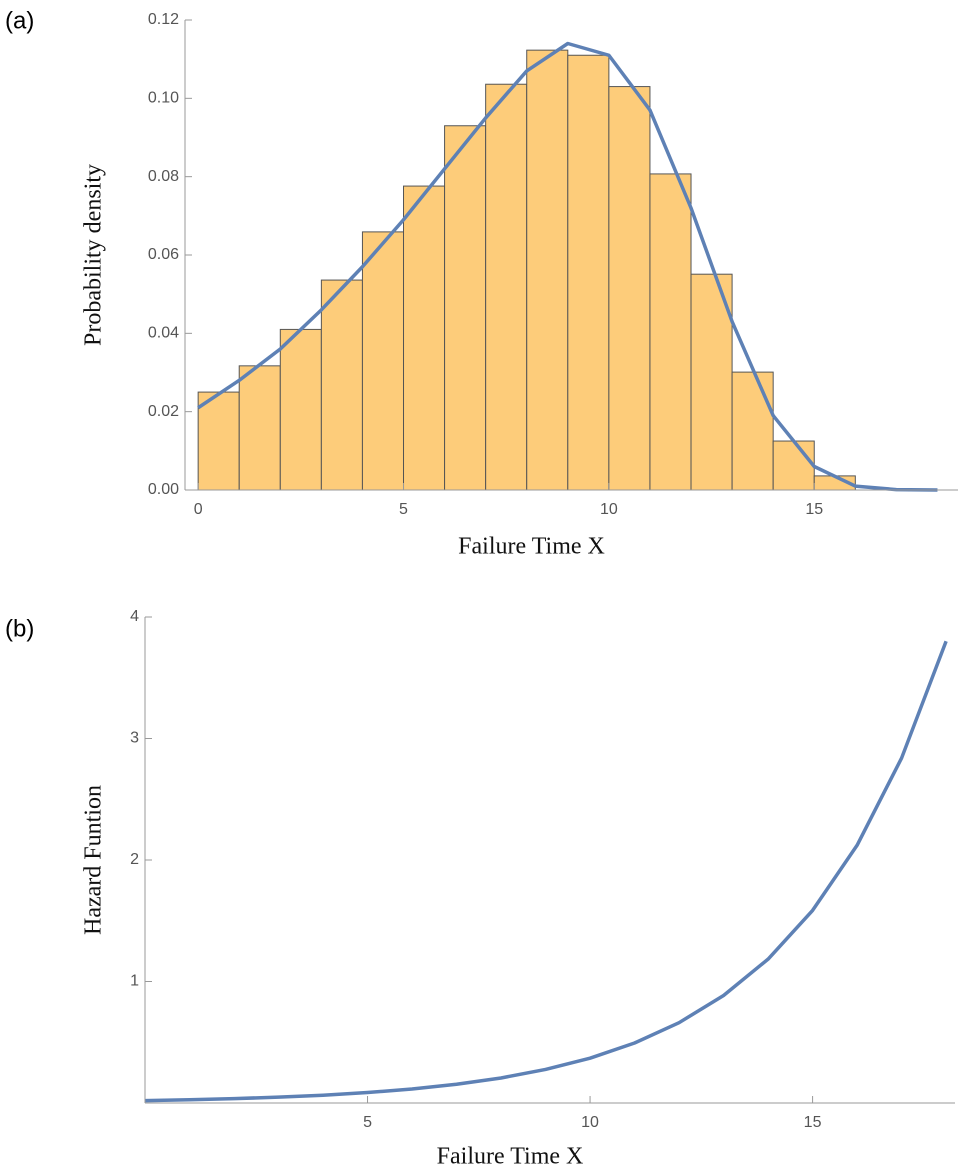 This screenshot has width=960, height=1170. What do you see at coordinates (163, 176) in the screenshot?
I see `y-tick-label: 0.08` at bounding box center [163, 176].